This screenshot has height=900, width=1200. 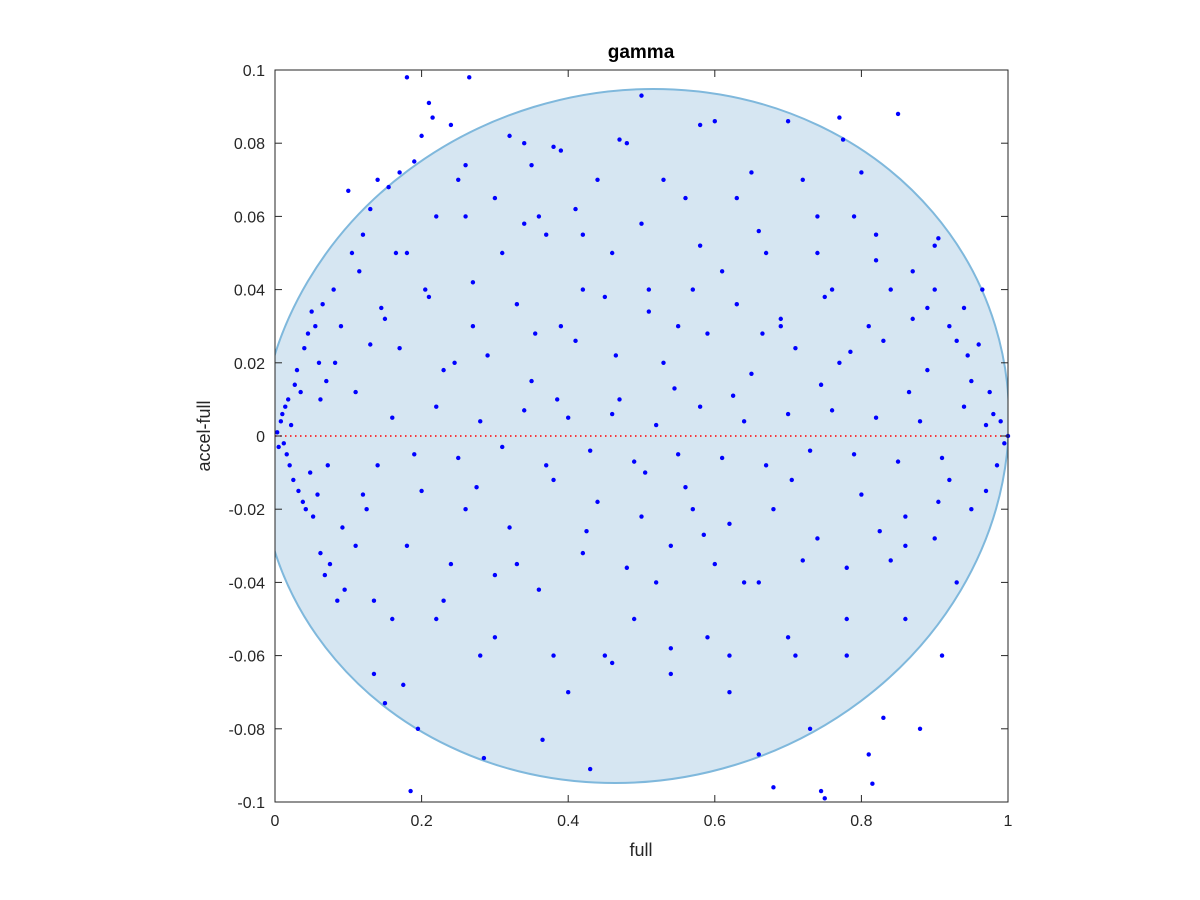 I want to click on x-tick-label: 0.2, so click(x=421, y=821).